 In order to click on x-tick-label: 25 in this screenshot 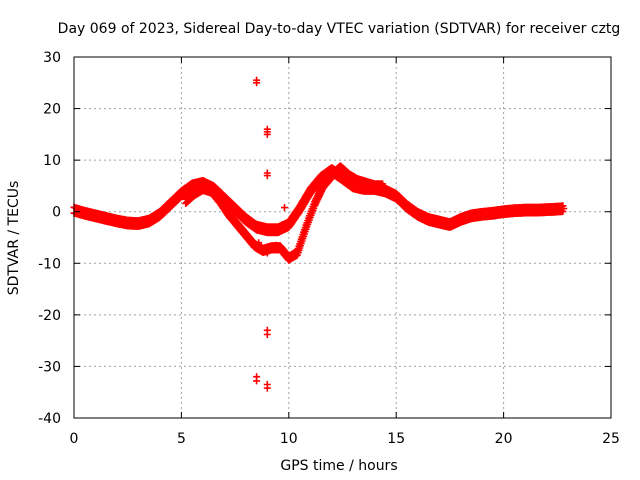, I will do `click(611, 439)`.